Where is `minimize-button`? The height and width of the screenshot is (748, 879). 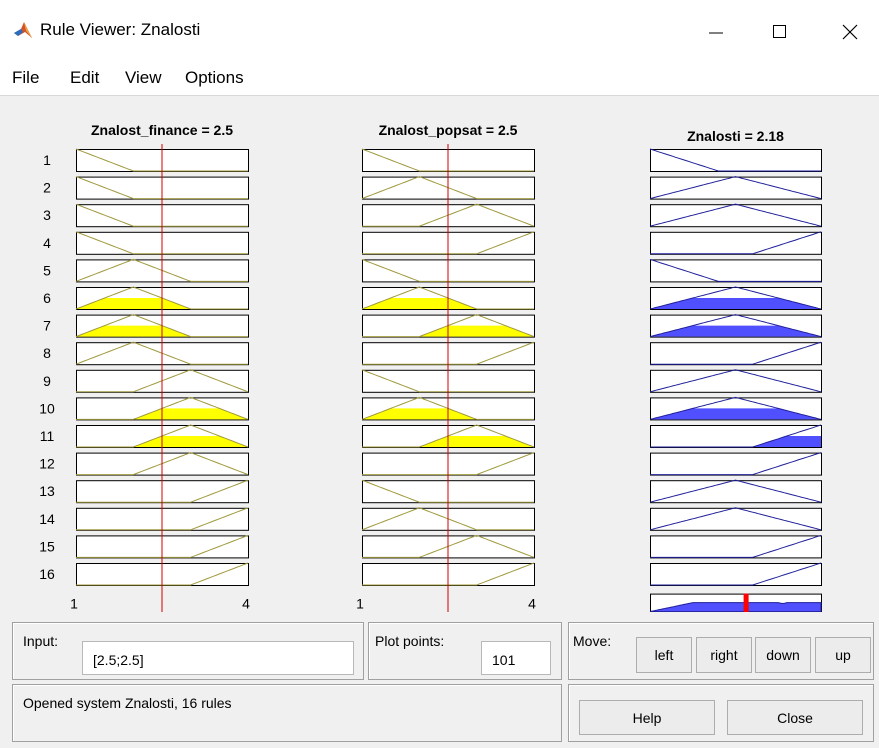
minimize-button is located at coordinates (716, 32).